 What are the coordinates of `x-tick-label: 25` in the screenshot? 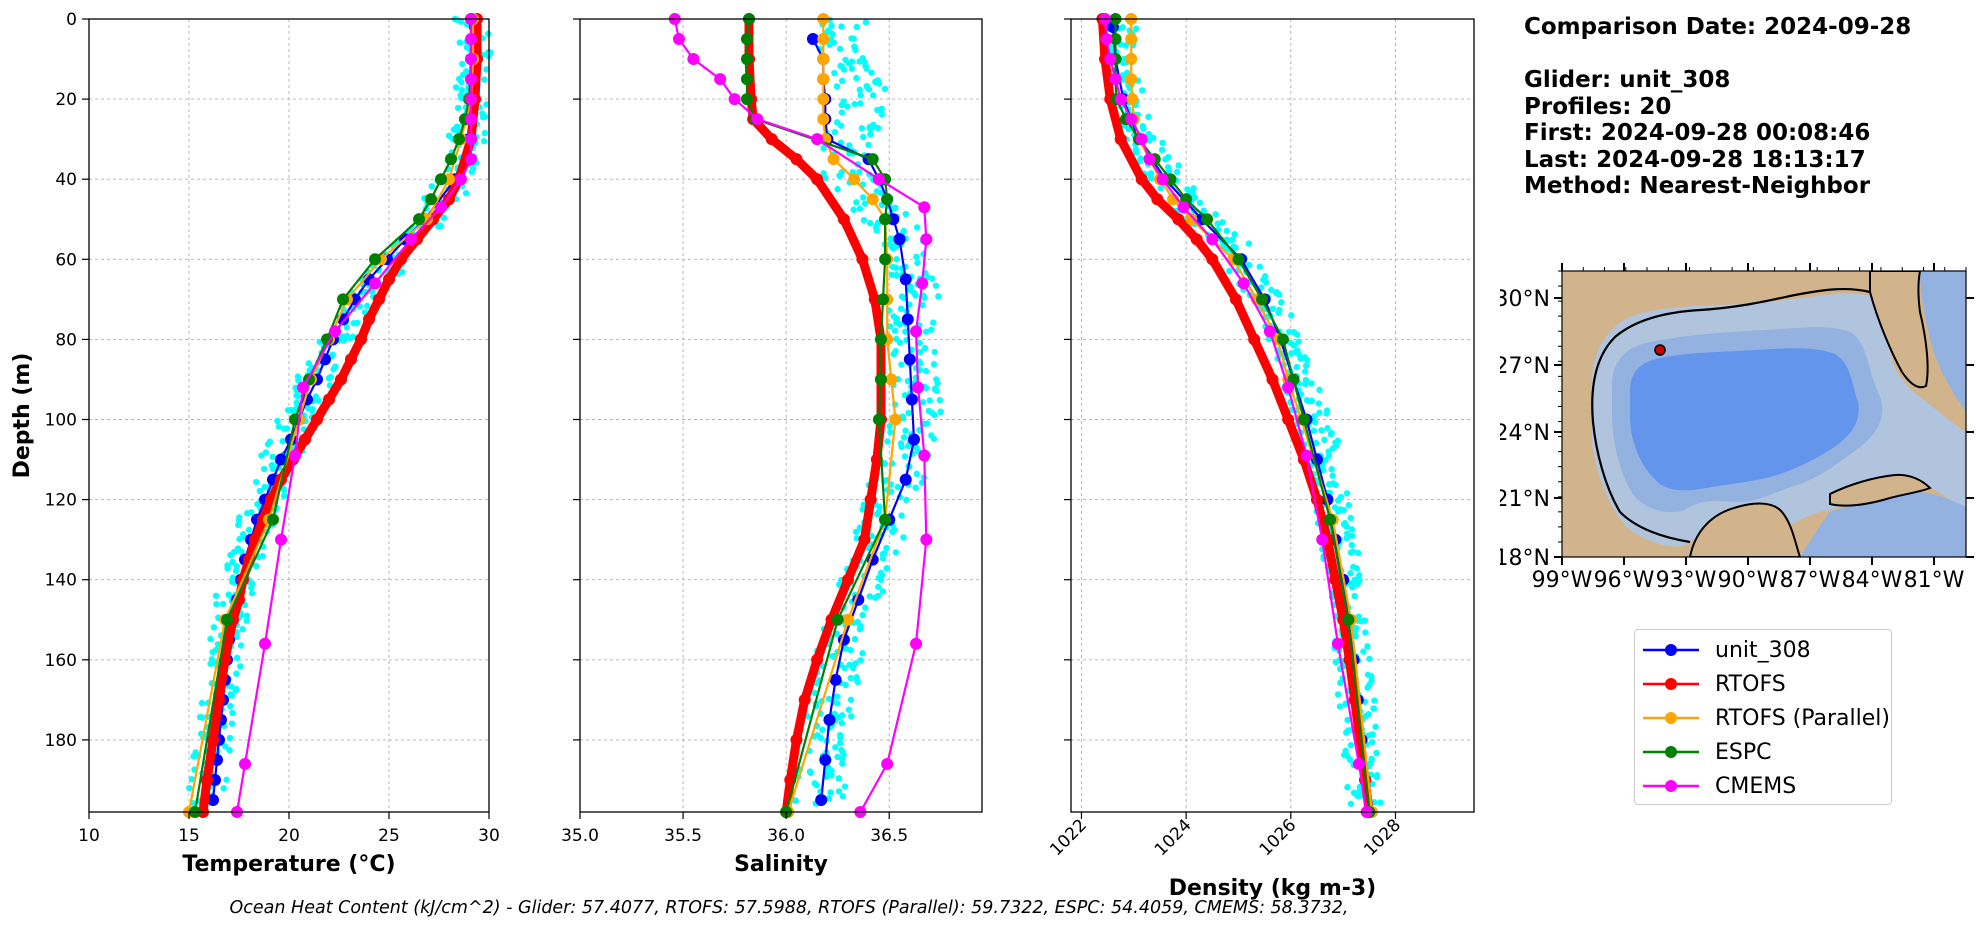 It's located at (389, 836).